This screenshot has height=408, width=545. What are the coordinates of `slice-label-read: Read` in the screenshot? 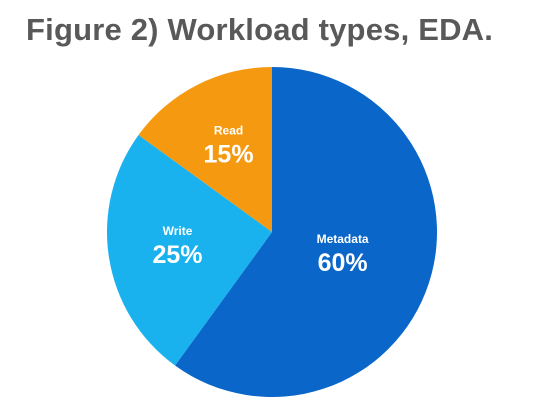 It's located at (228, 131).